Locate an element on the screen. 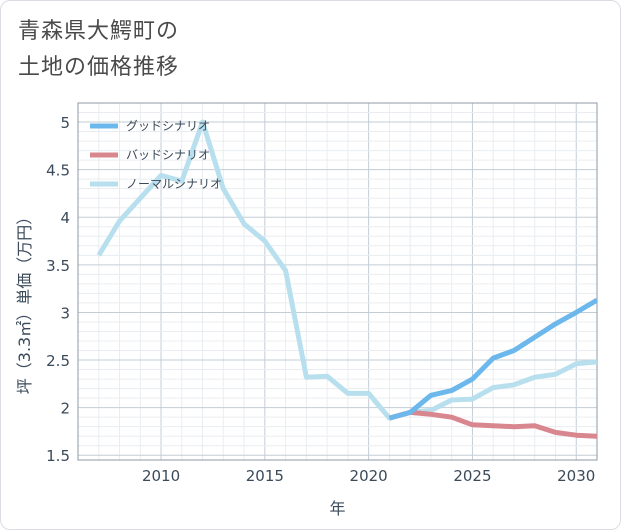 The width and height of the screenshot is (621, 530). x-tick-label: 2010 is located at coordinates (161, 476).